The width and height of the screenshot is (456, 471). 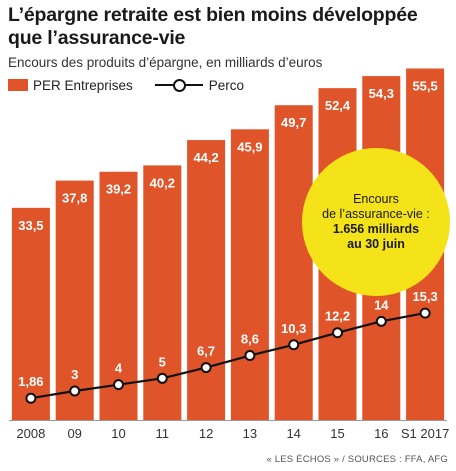 I want to click on bar-value-label: 55,5, so click(x=424, y=86).